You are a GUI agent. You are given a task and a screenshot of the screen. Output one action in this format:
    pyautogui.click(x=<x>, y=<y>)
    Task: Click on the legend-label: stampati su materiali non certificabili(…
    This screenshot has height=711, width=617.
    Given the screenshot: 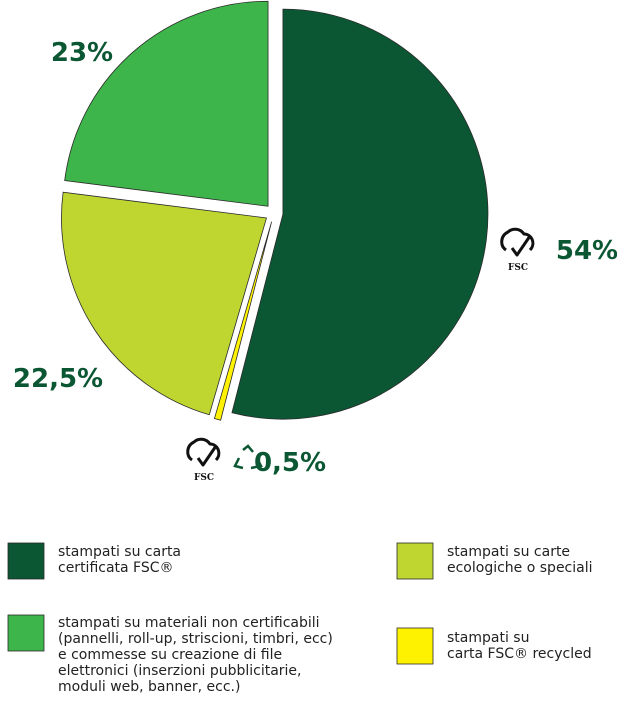 What is the action you would take?
    pyautogui.click(x=195, y=655)
    